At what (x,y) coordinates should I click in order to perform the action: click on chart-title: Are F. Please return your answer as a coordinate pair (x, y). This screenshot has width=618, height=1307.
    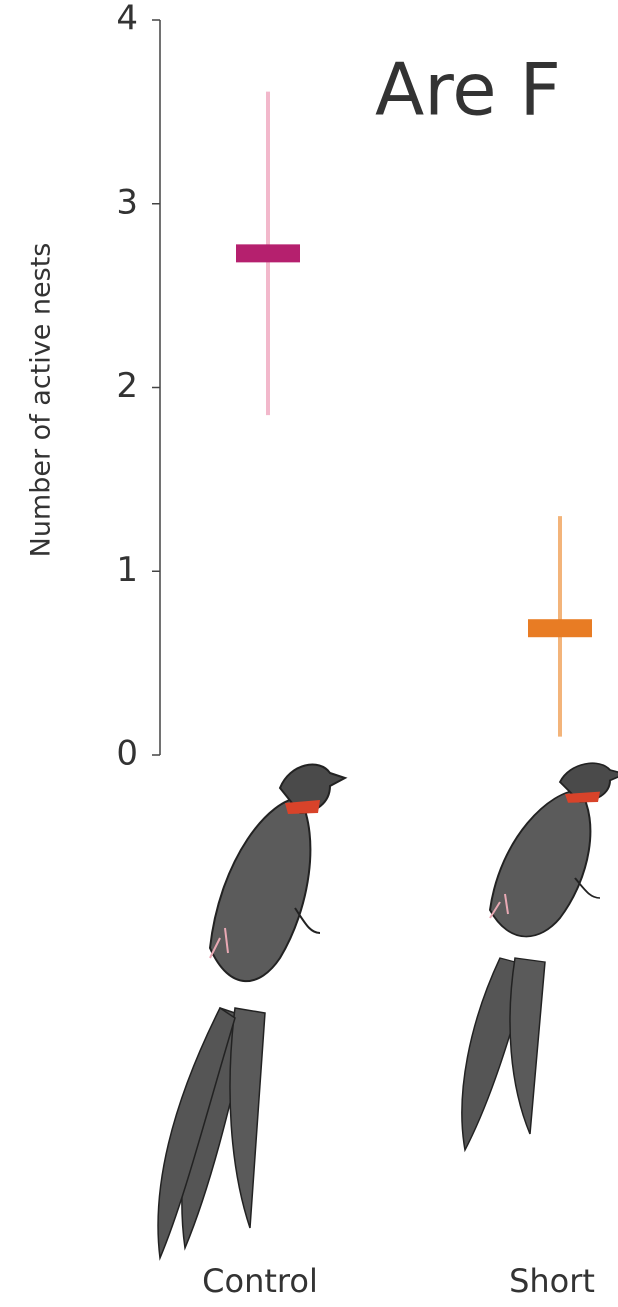
    Looking at the image, I should click on (468, 90).